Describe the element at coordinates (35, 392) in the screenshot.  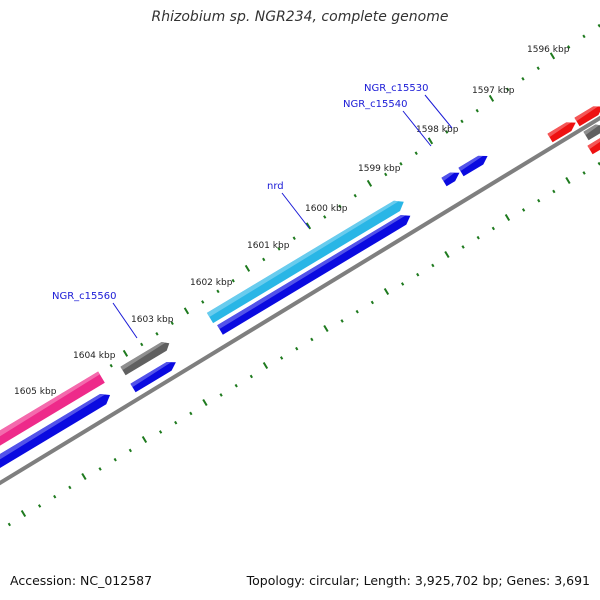
I see `tick-label: 1605 kbp` at that location.